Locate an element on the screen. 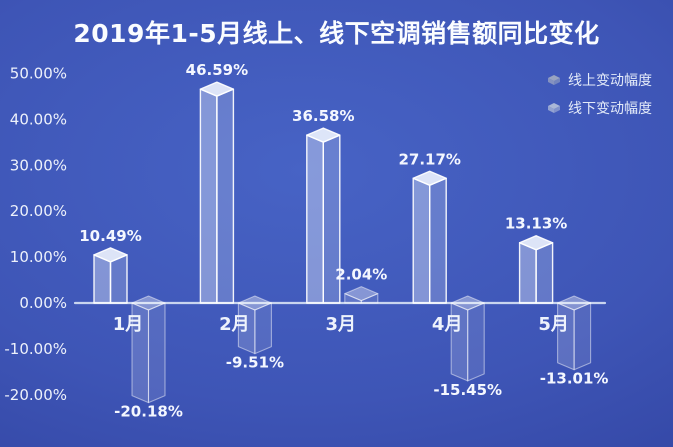  bar-online-2月 is located at coordinates (217, 192).